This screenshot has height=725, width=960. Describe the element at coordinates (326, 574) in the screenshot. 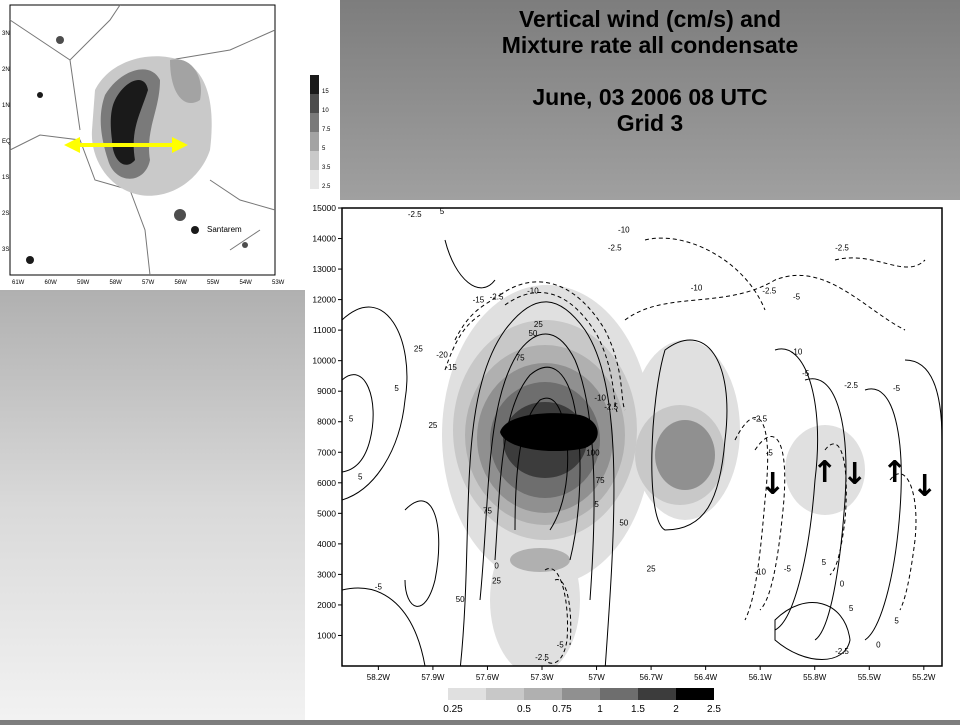

I see `y-tick-label: 3000` at that location.